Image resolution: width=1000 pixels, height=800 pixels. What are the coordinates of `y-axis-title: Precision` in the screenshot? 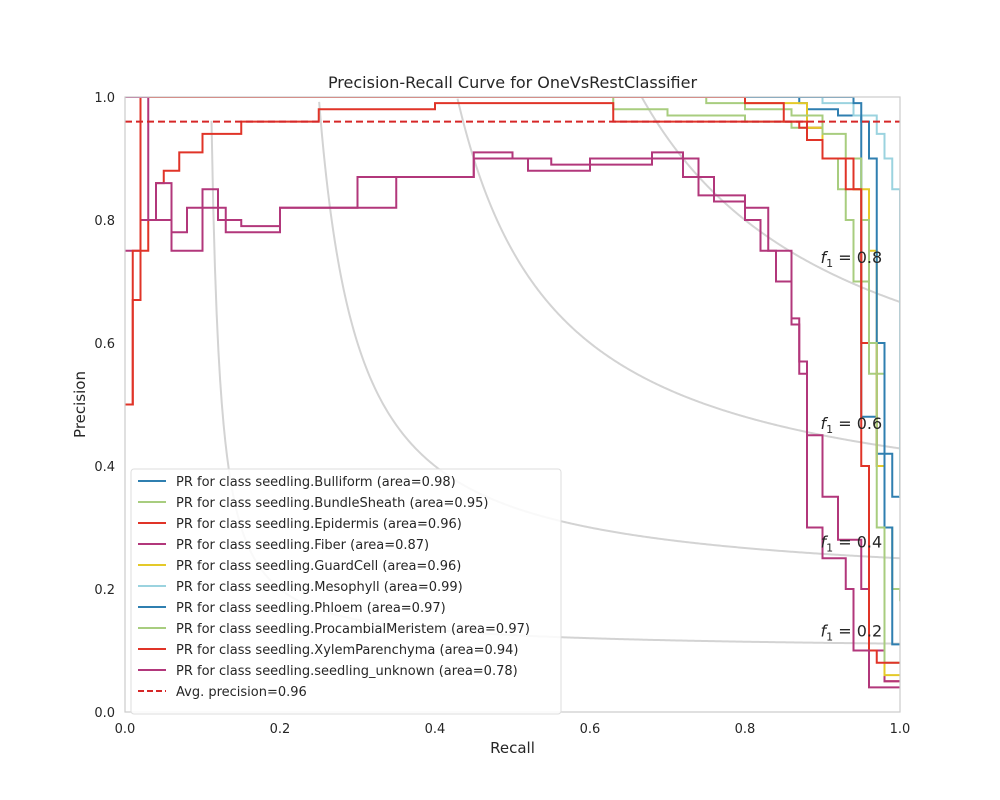 It's located at (80, 404).